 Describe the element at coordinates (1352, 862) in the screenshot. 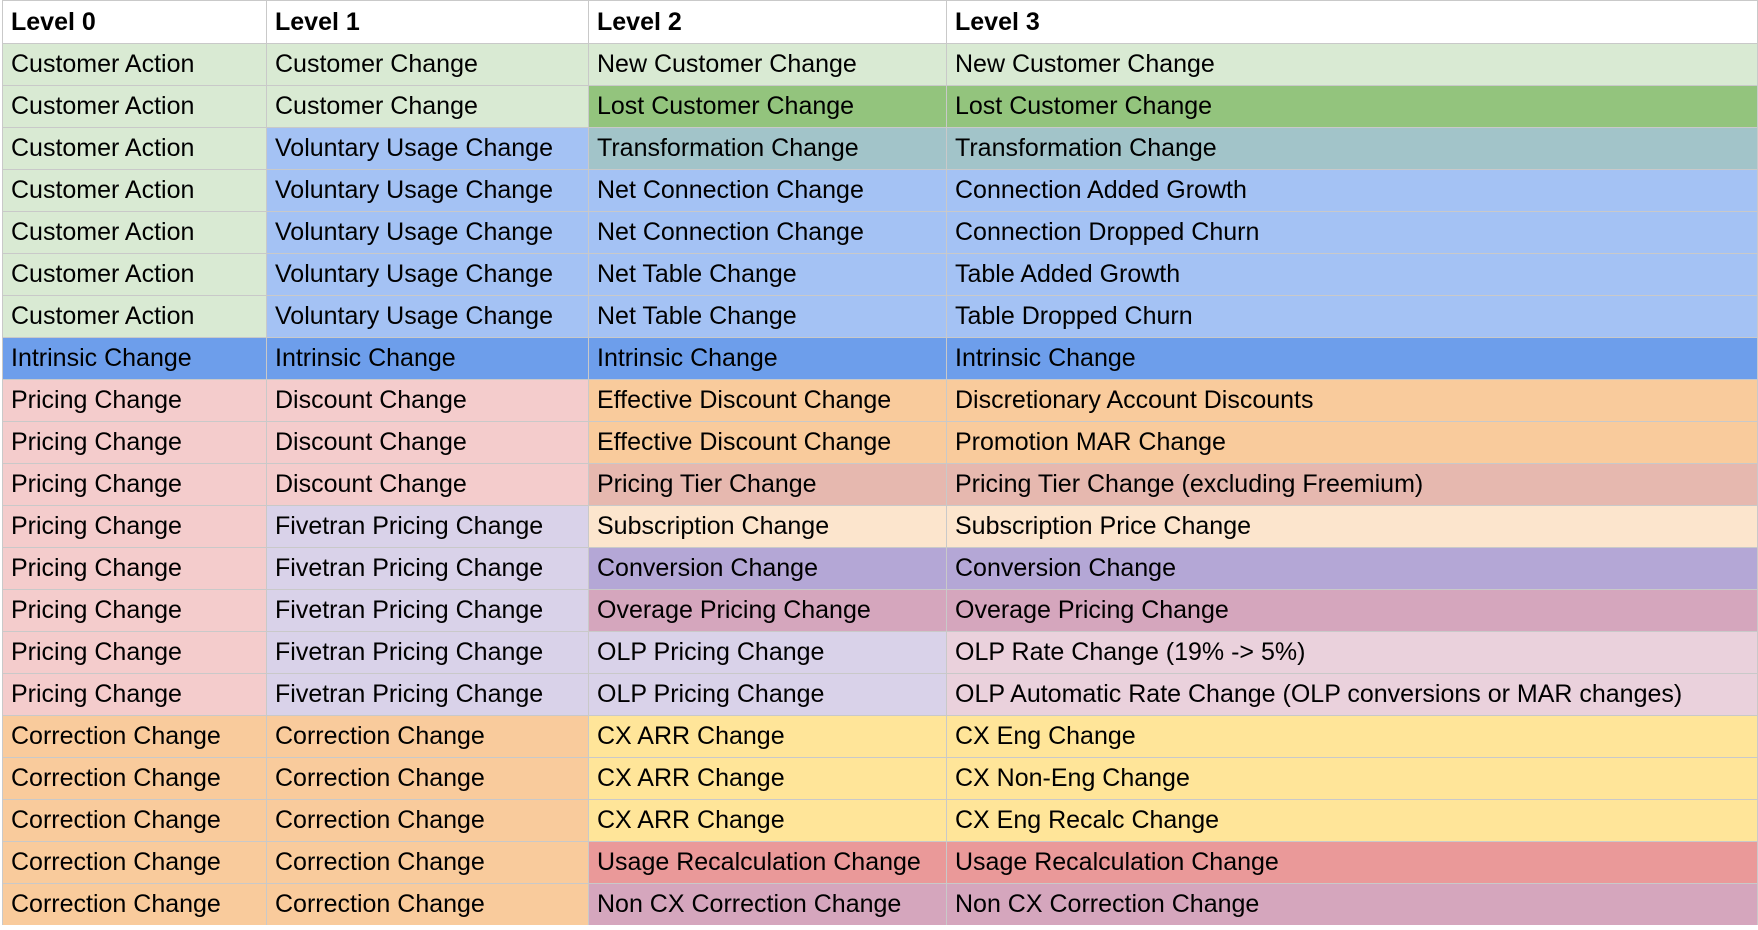

I see `table-cell-level-3: Usage Recalculation Change` at that location.